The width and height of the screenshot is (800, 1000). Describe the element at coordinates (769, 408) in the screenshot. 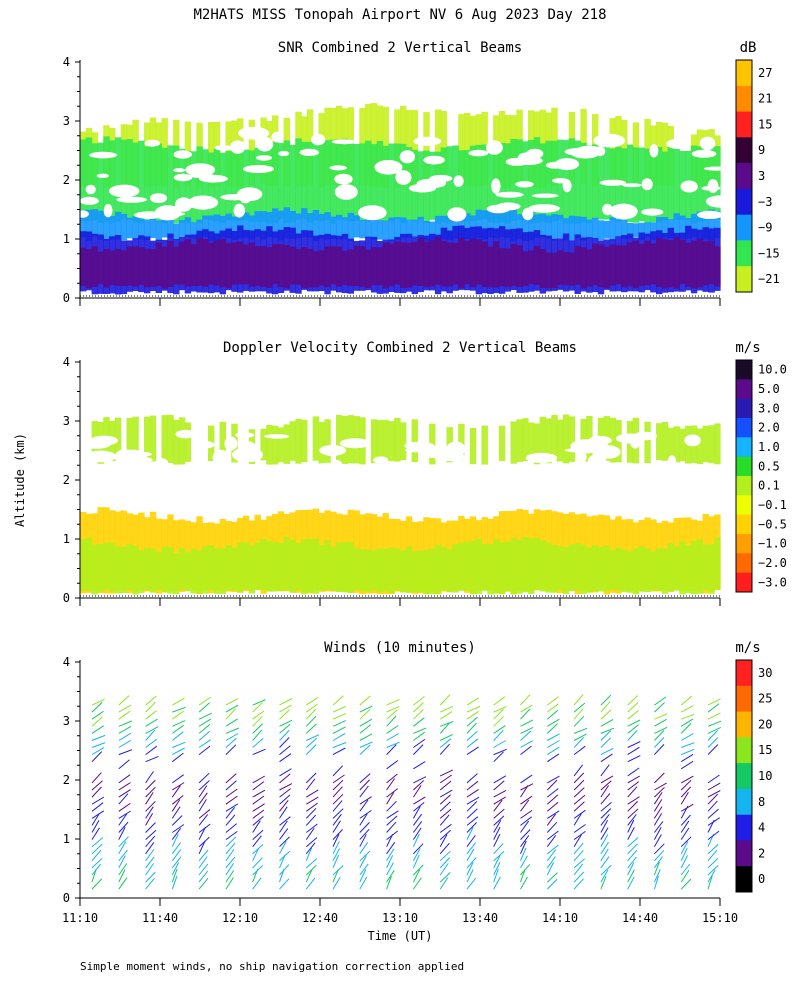

I see `colorbar-label: 3.0` at that location.